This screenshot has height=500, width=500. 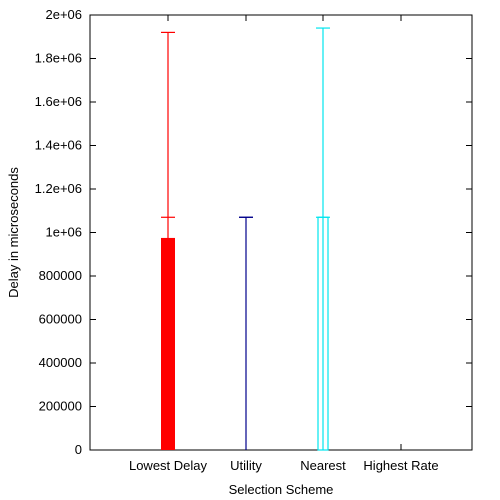 What do you see at coordinates (323, 465) in the screenshot?
I see `x-tick-label: Nearest` at bounding box center [323, 465].